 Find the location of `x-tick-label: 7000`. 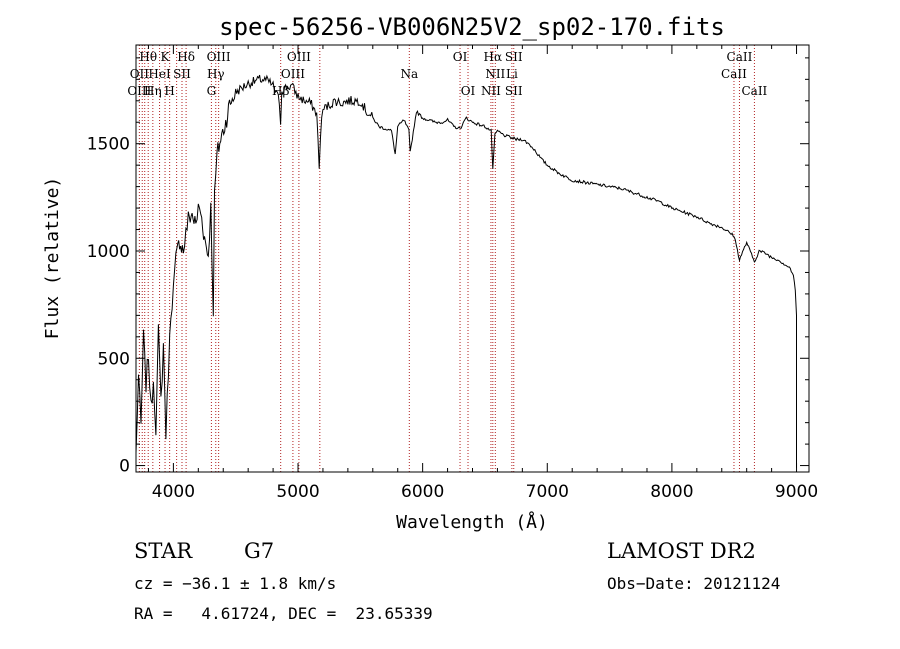

x-tick-label: 7000 is located at coordinates (547, 492).